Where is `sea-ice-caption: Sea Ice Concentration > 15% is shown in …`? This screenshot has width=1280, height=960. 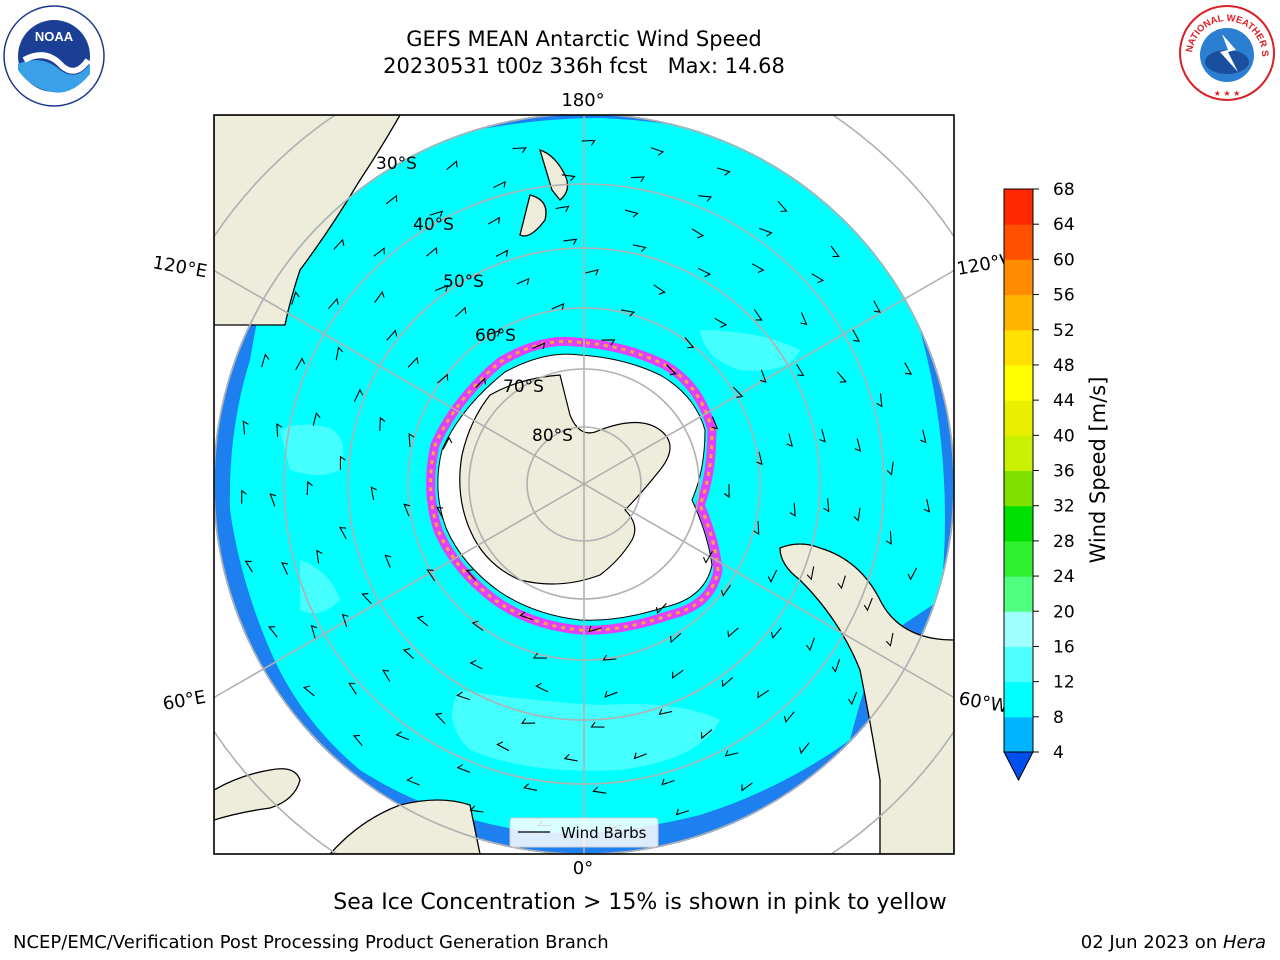 sea-ice-caption: Sea Ice Concentration > 15% is shown in … is located at coordinates (640, 902).